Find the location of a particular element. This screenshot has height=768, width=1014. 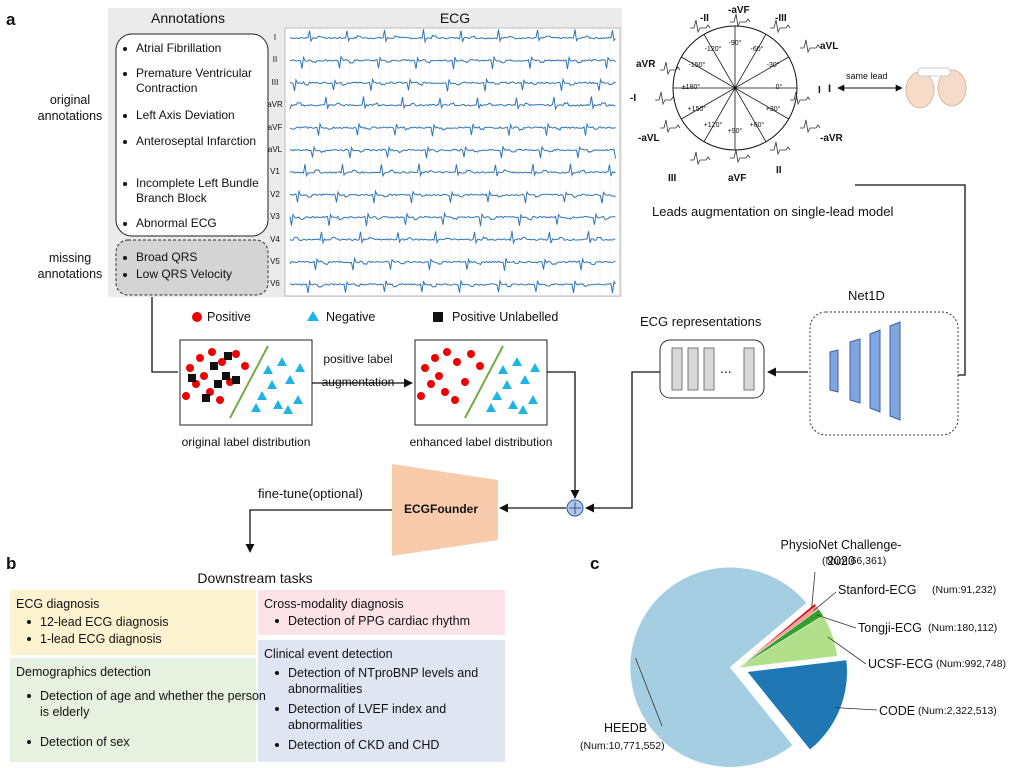

slice-label: Stanford-ECG is located at coordinates (877, 590).